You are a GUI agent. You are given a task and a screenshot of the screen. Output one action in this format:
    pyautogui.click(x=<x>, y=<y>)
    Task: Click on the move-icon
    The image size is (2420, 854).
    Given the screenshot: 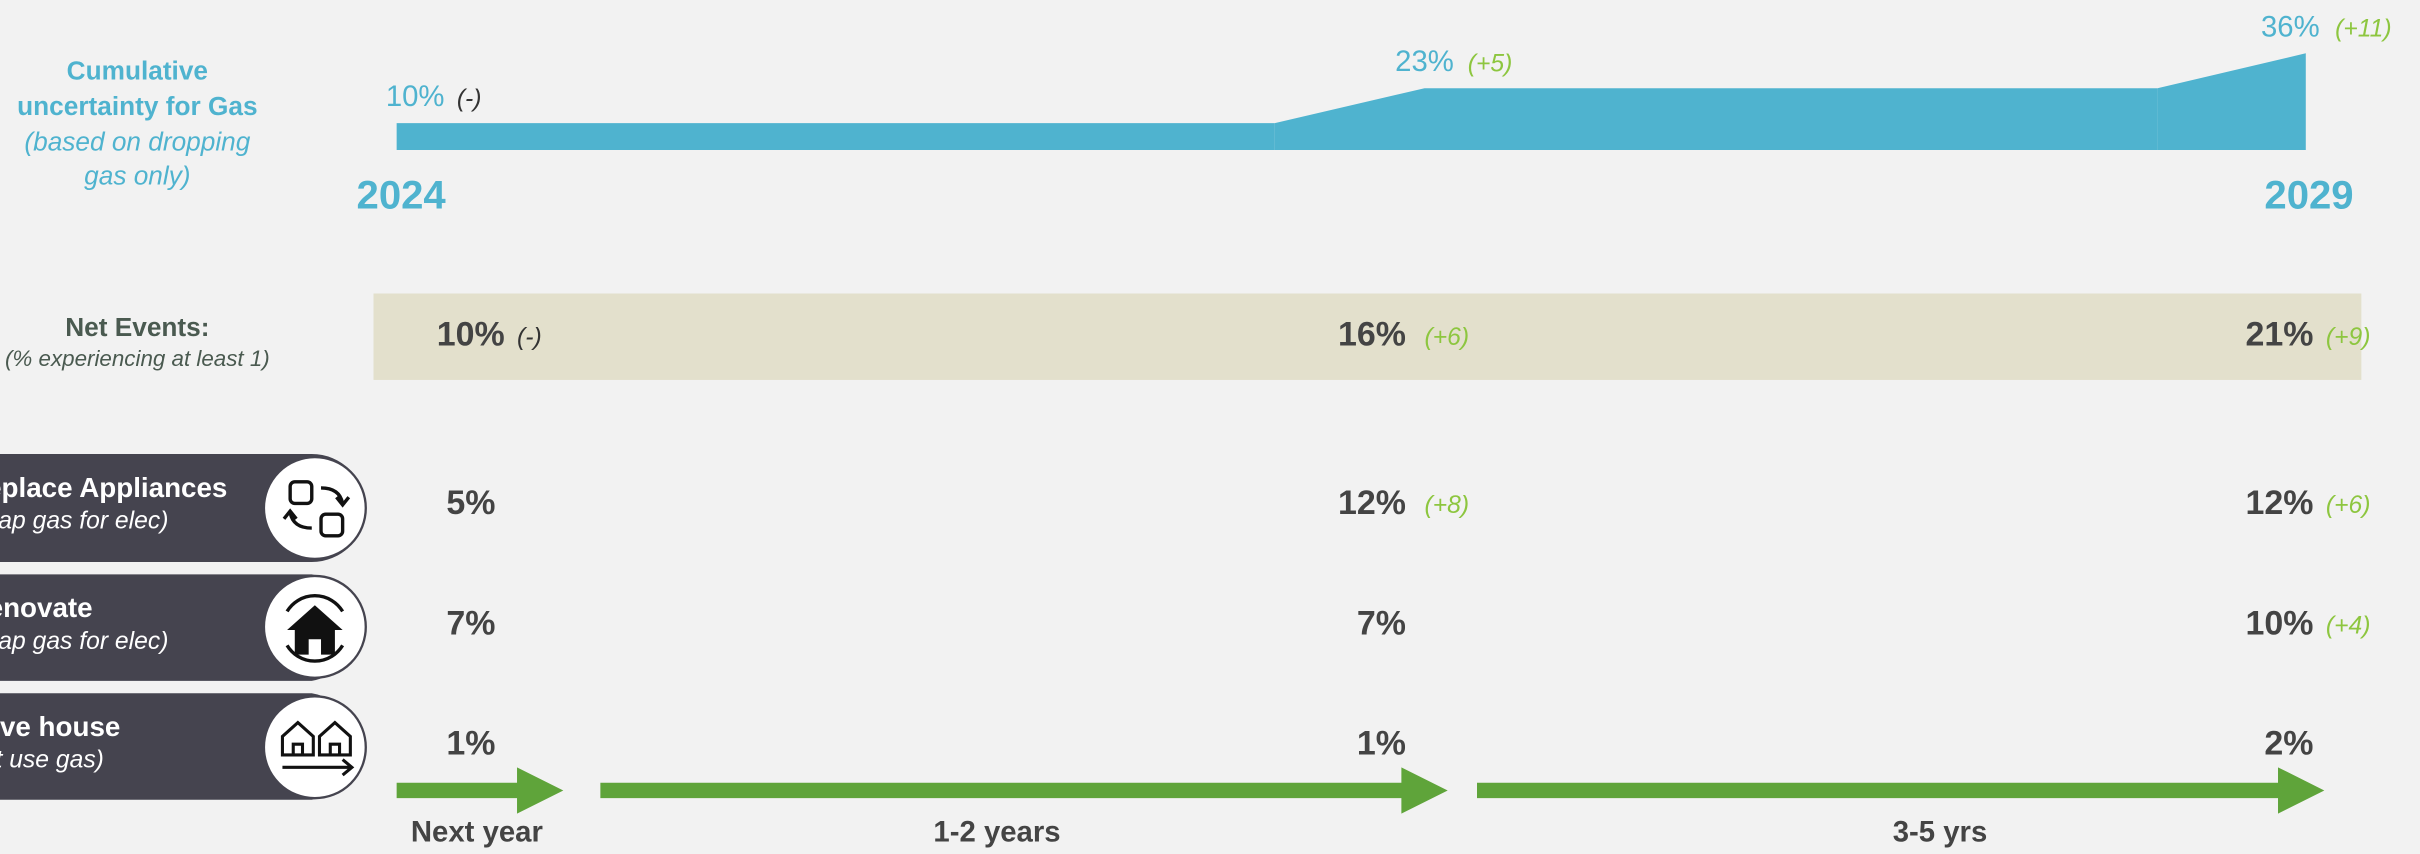 What is the action you would take?
    pyautogui.click(x=317, y=748)
    